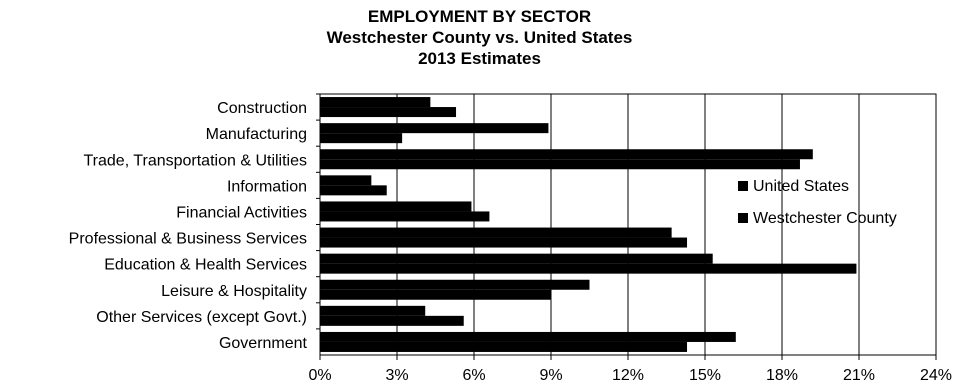 The height and width of the screenshot is (388, 959). I want to click on category-label-2: Trade, Transportation & Utilities, so click(196, 160).